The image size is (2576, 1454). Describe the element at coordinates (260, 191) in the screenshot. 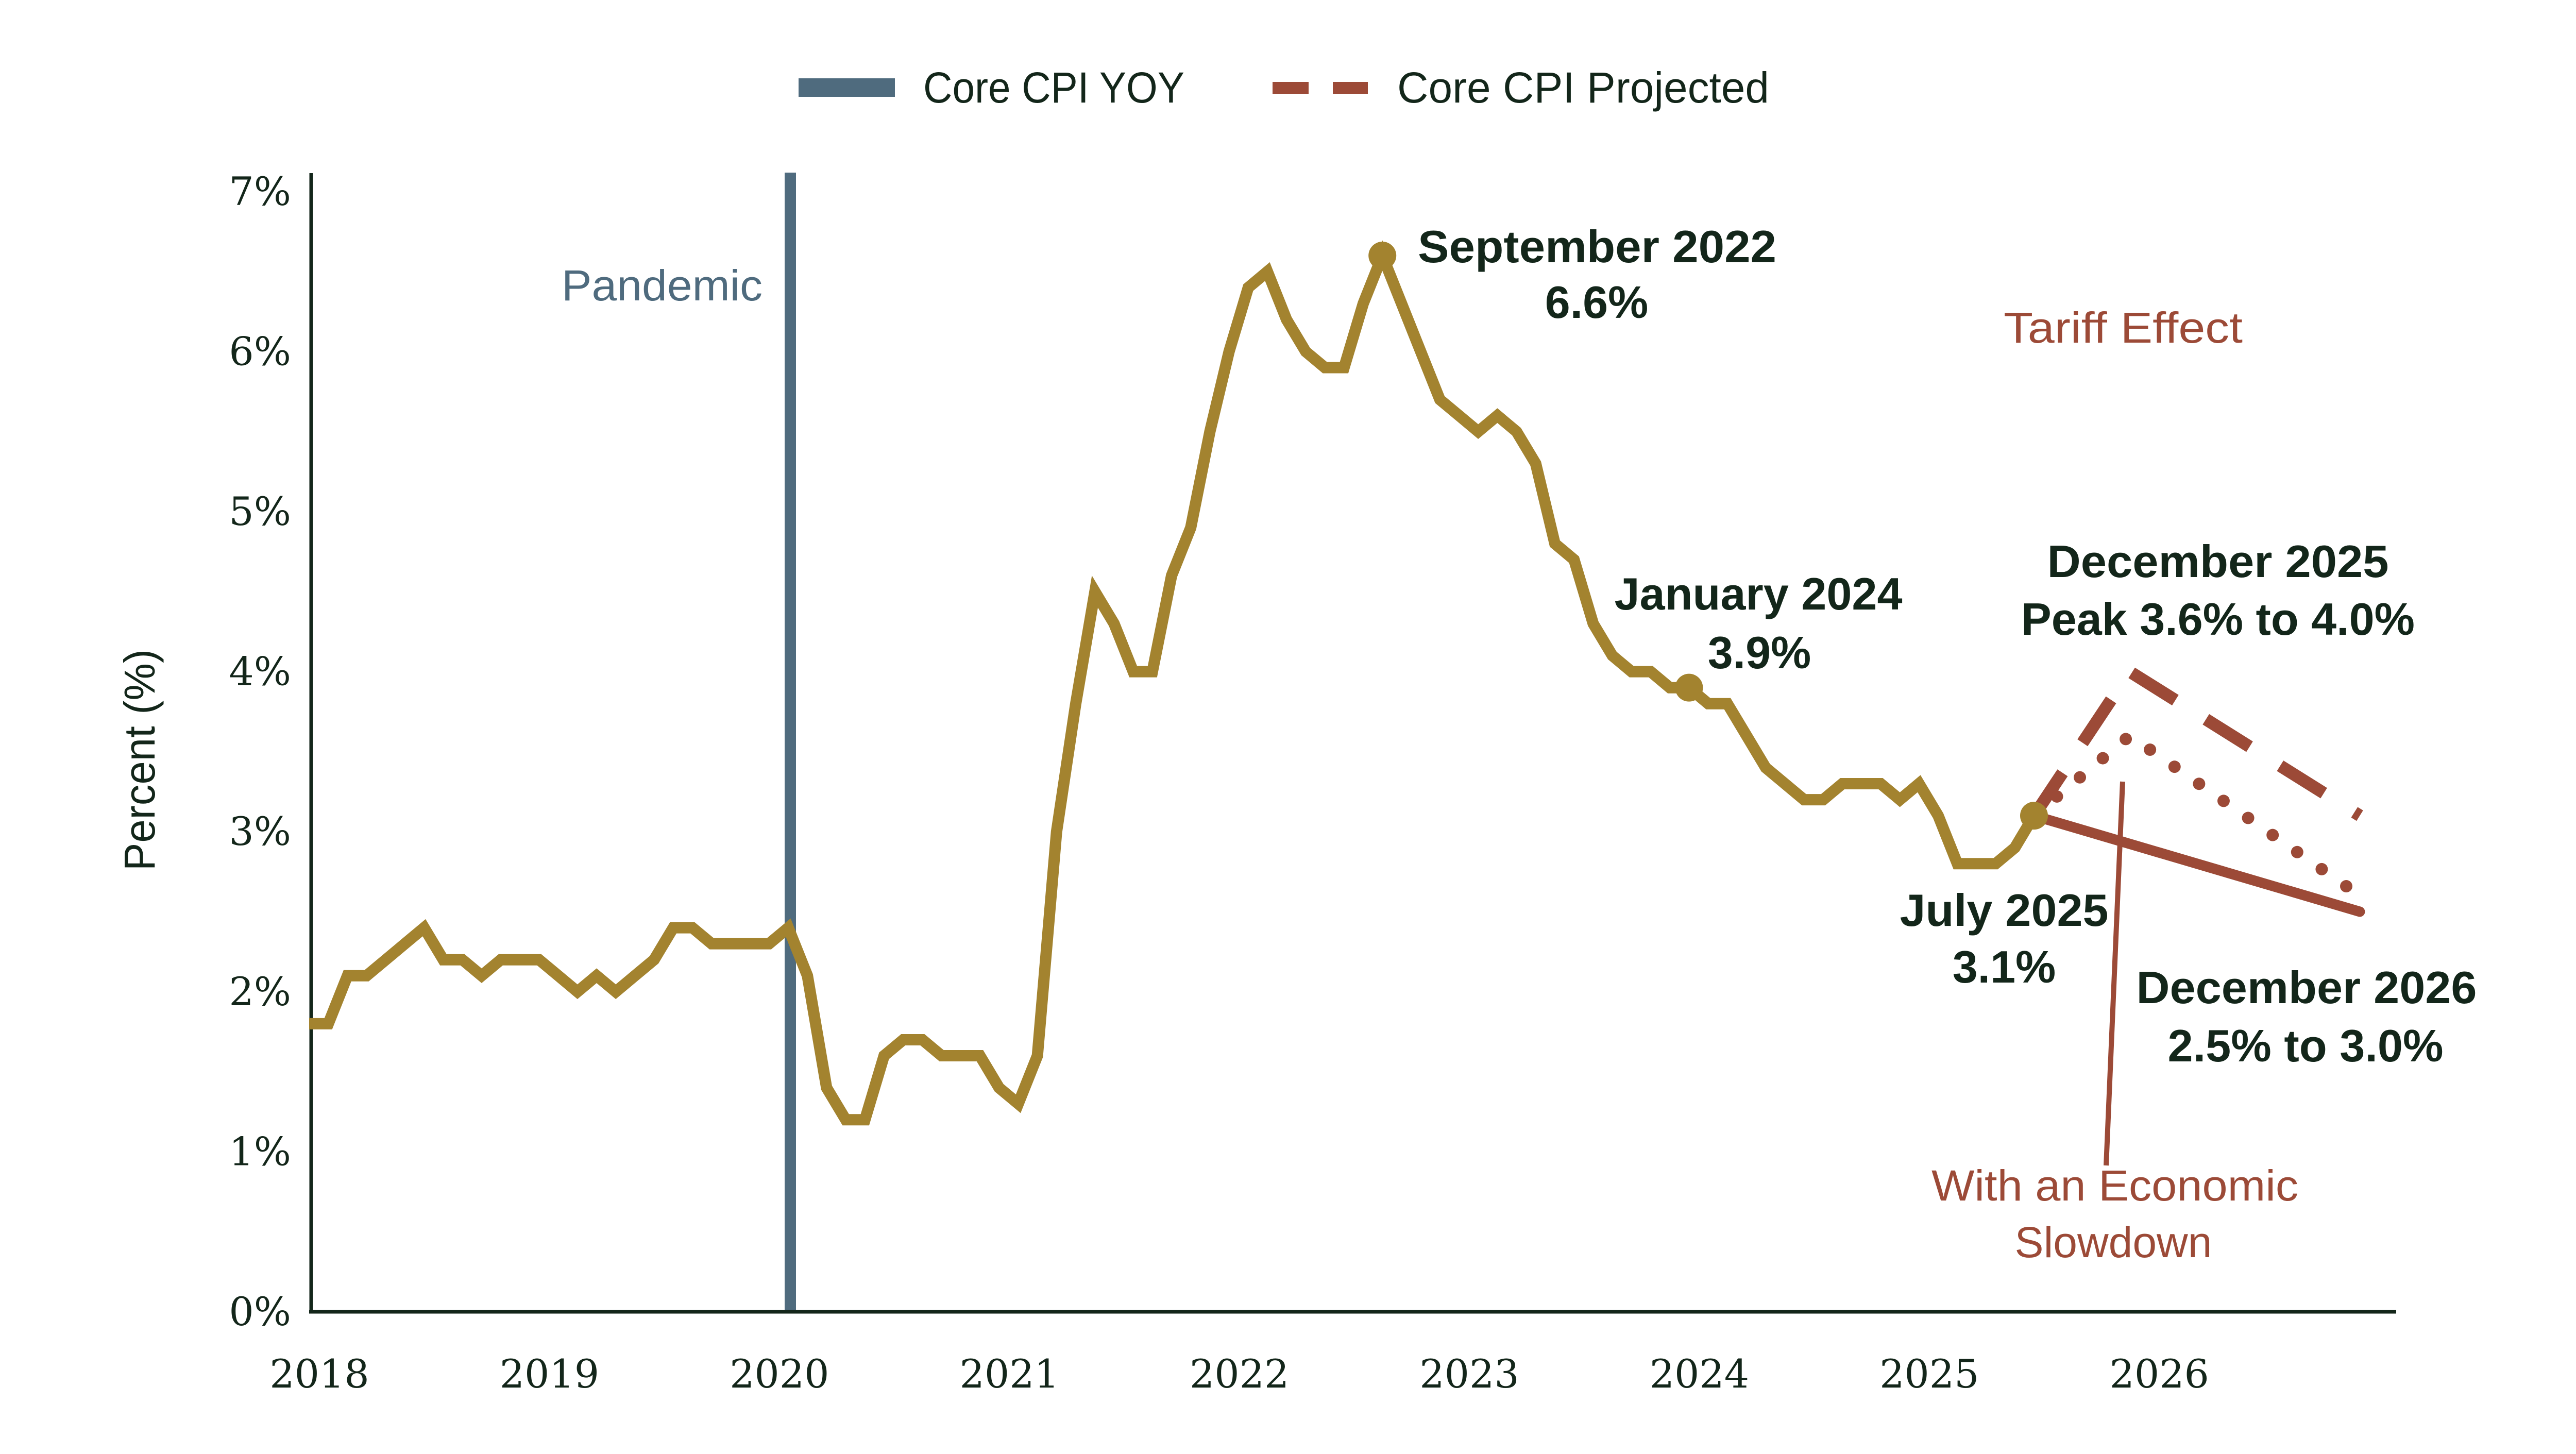

I see `y-tick-label: 7%` at that location.